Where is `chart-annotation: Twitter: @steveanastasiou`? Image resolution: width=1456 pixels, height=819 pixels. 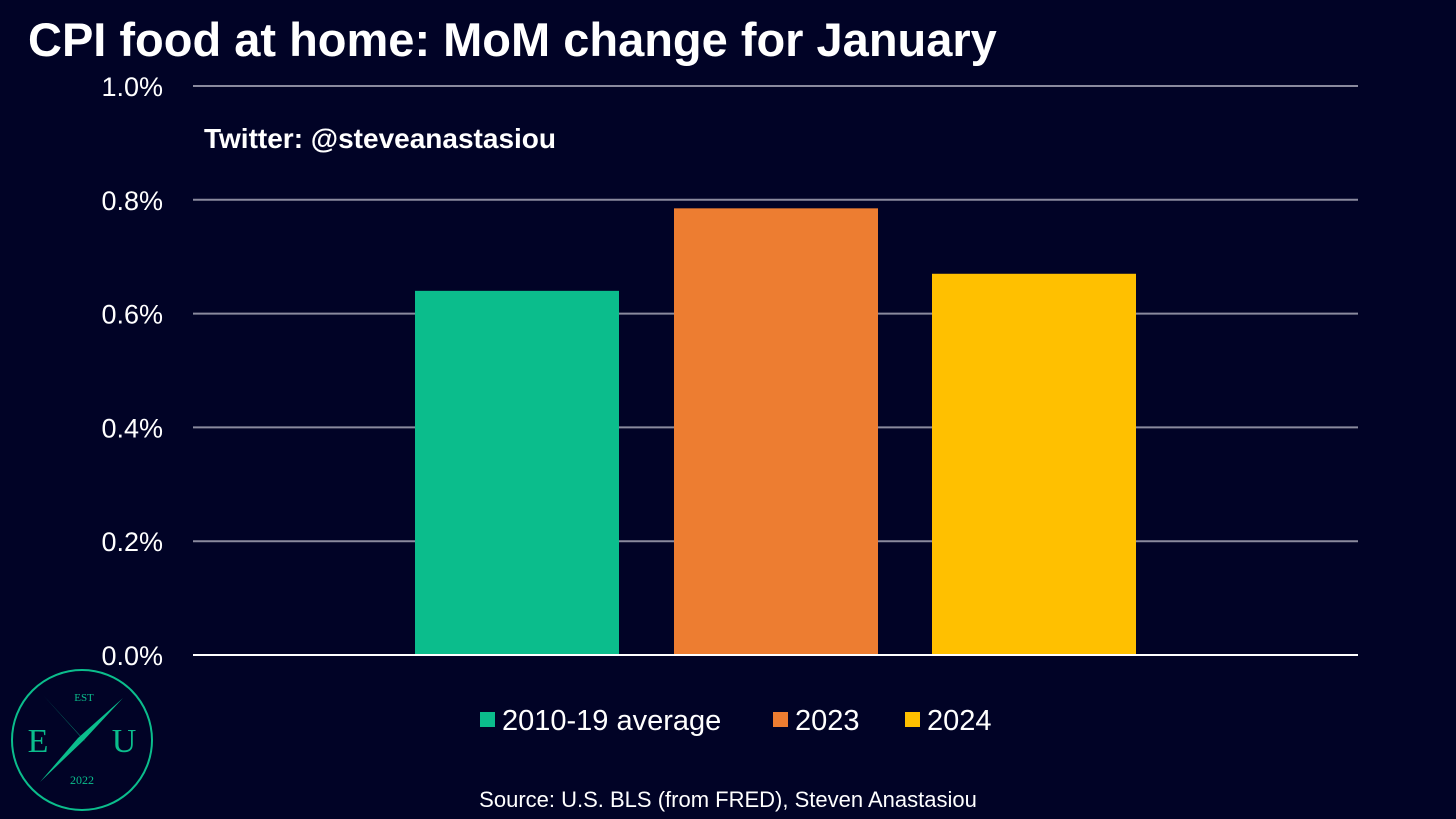 chart-annotation: Twitter: @steveanastasiou is located at coordinates (380, 138).